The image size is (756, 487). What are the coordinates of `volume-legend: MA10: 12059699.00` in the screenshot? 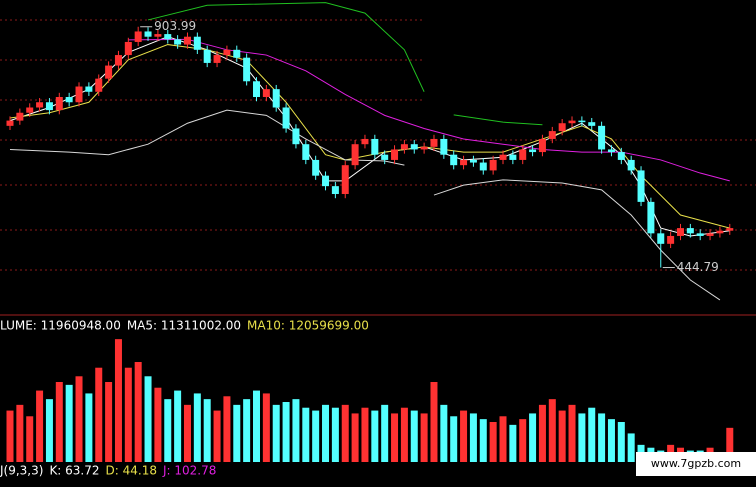 It's located at (308, 326).